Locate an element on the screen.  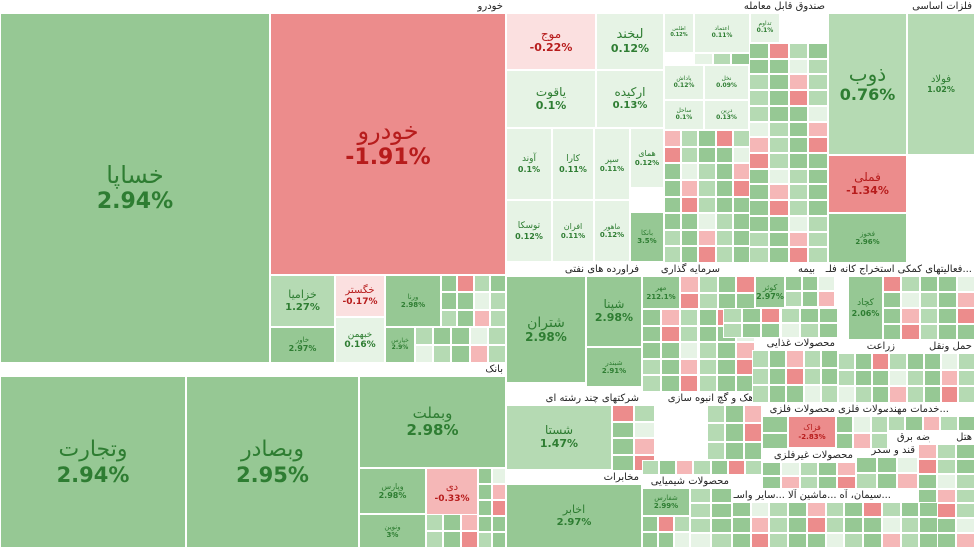
treemap-cell: ارکیده 0.13% is located at coordinates (630, 99).